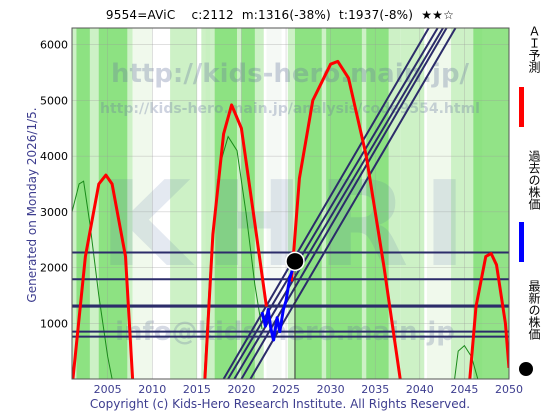 Image resolution: width=560 pixels, height=420 pixels. Describe the element at coordinates (464, 389) in the screenshot. I see `x-tick-label: 2045` at that location.